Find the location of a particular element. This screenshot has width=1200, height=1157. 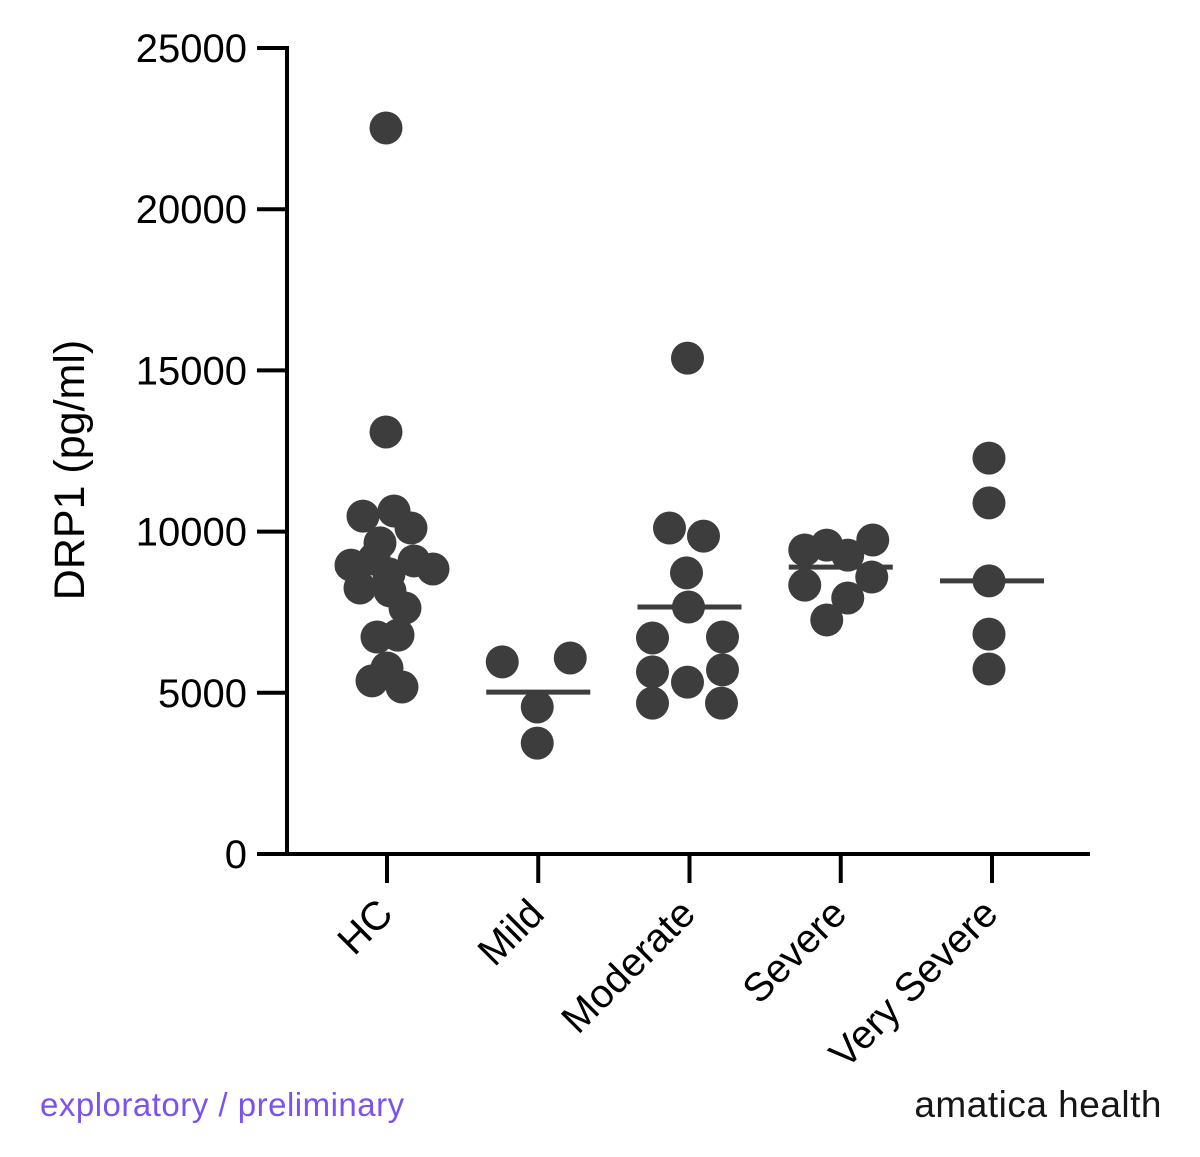

y-tick-label: 0 is located at coordinates (236, 855).